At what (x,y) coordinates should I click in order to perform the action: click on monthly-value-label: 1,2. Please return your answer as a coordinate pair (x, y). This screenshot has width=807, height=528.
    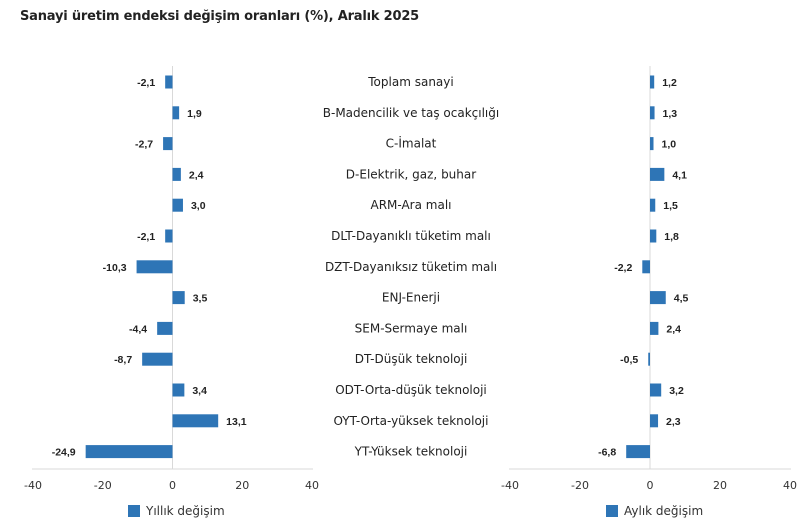
    Looking at the image, I should click on (669, 83).